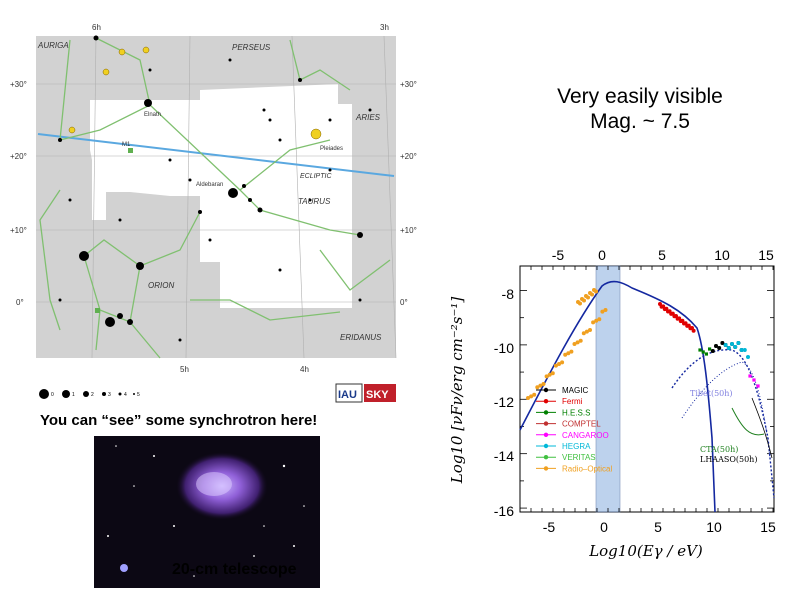  What do you see at coordinates (714, 527) in the screenshot?
I see `x-bottom-tick-label: 10` at bounding box center [714, 527].